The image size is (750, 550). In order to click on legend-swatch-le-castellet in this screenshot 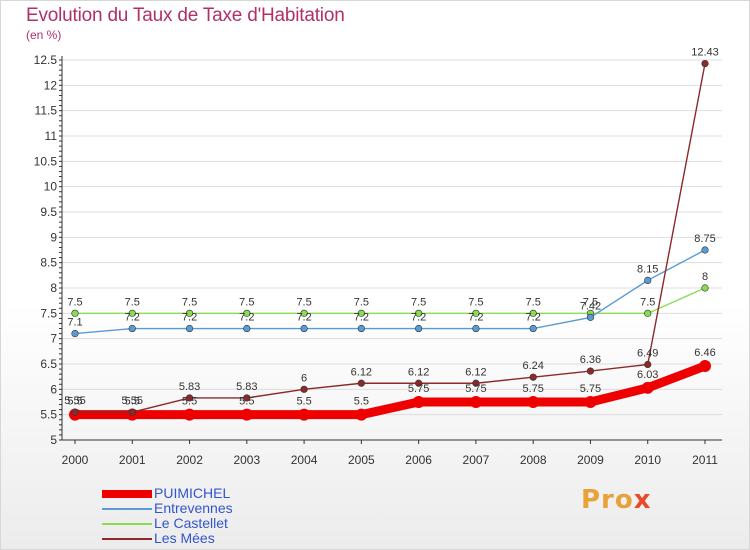, I will do `click(127, 524)`.